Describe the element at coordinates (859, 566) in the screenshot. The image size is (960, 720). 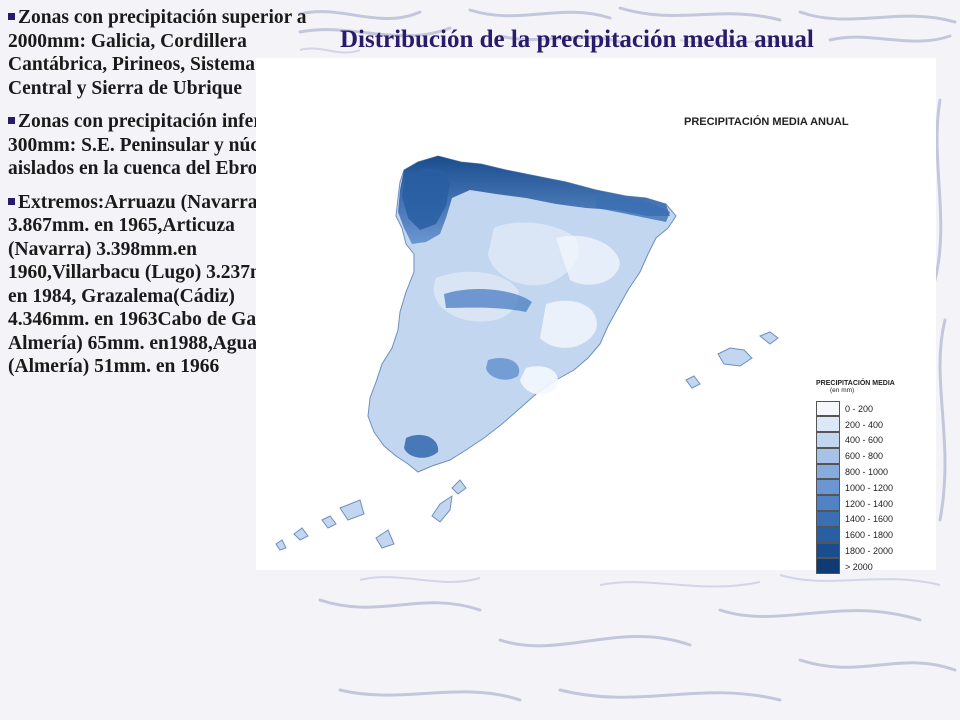
I see `legend-label: > 2000` at that location.